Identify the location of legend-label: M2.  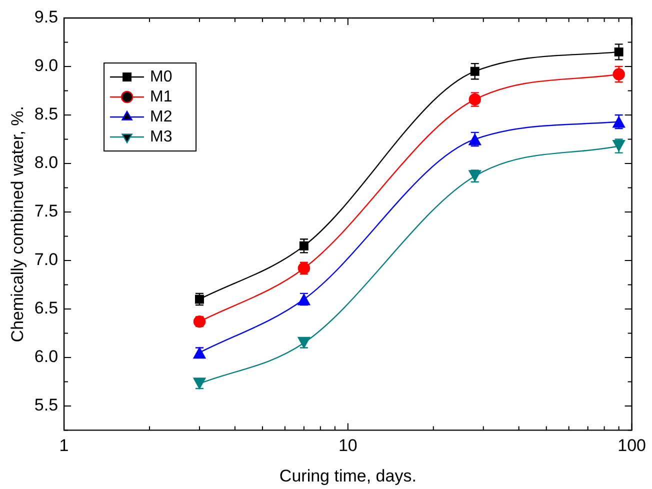
(161, 117).